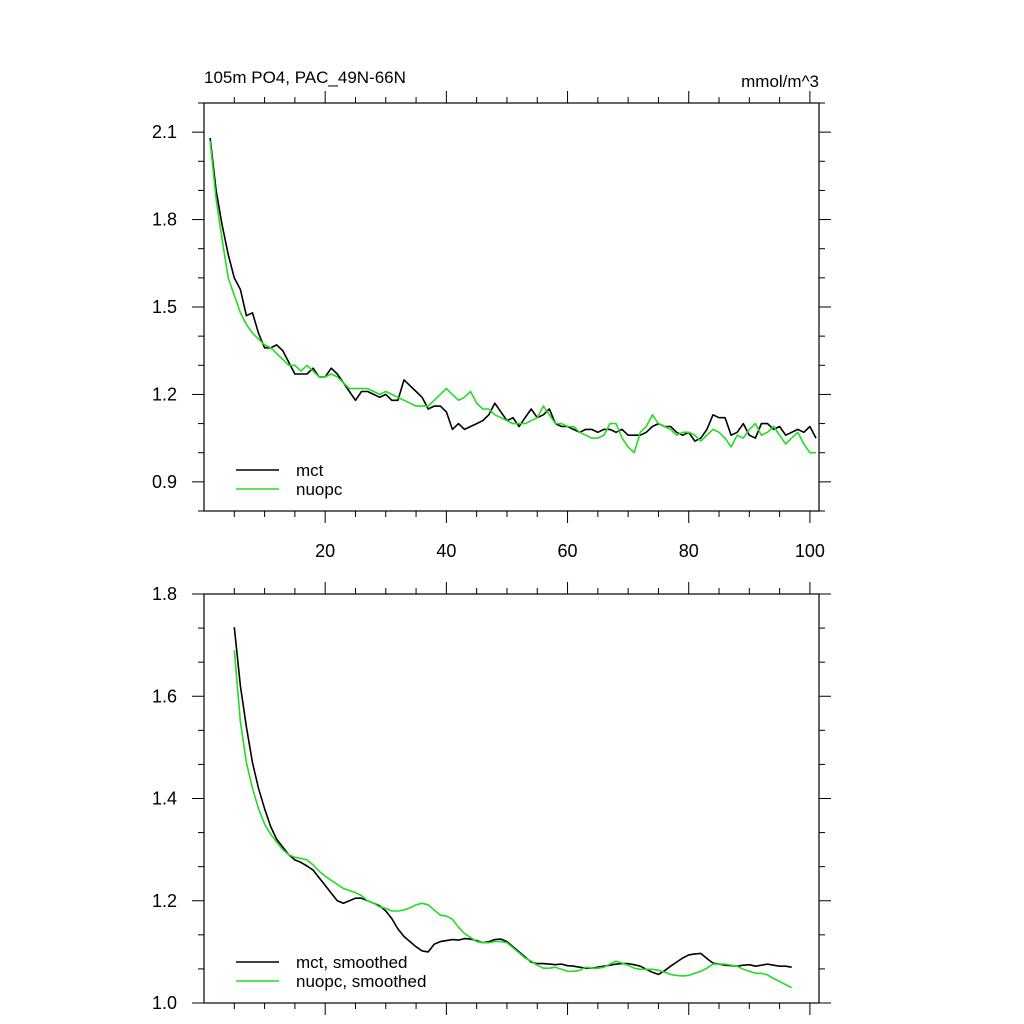  I want to click on bottom-y-tick-label: 1.8, so click(164, 594).